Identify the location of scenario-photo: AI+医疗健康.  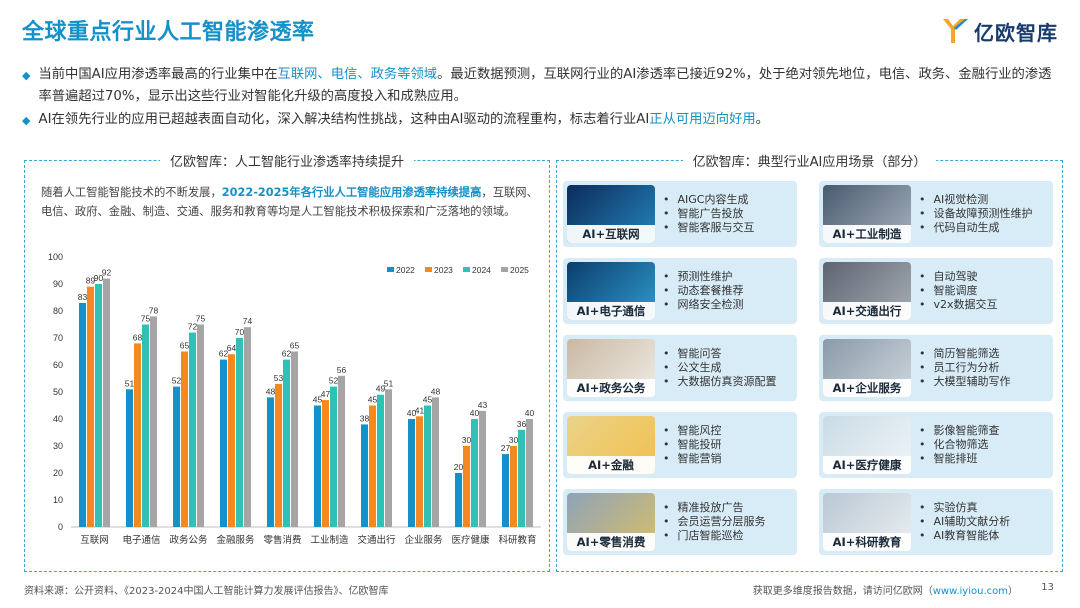
(867, 445).